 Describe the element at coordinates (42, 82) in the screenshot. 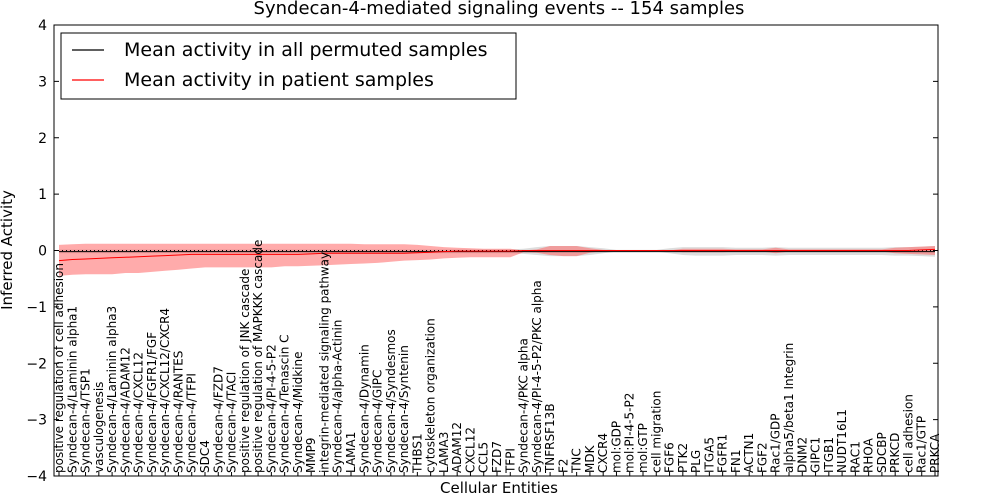

I see `y-tick-label: 3` at that location.